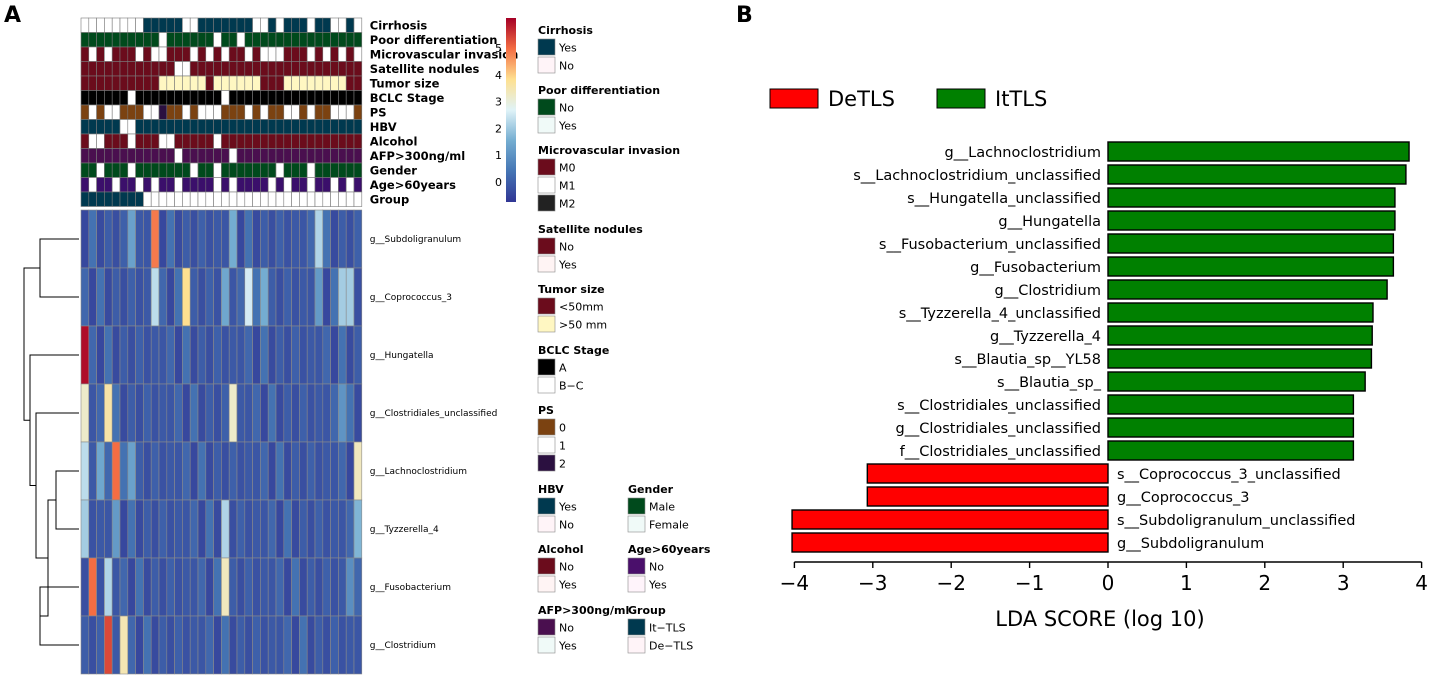  I want to click on legend-title: PS, so click(546, 410).